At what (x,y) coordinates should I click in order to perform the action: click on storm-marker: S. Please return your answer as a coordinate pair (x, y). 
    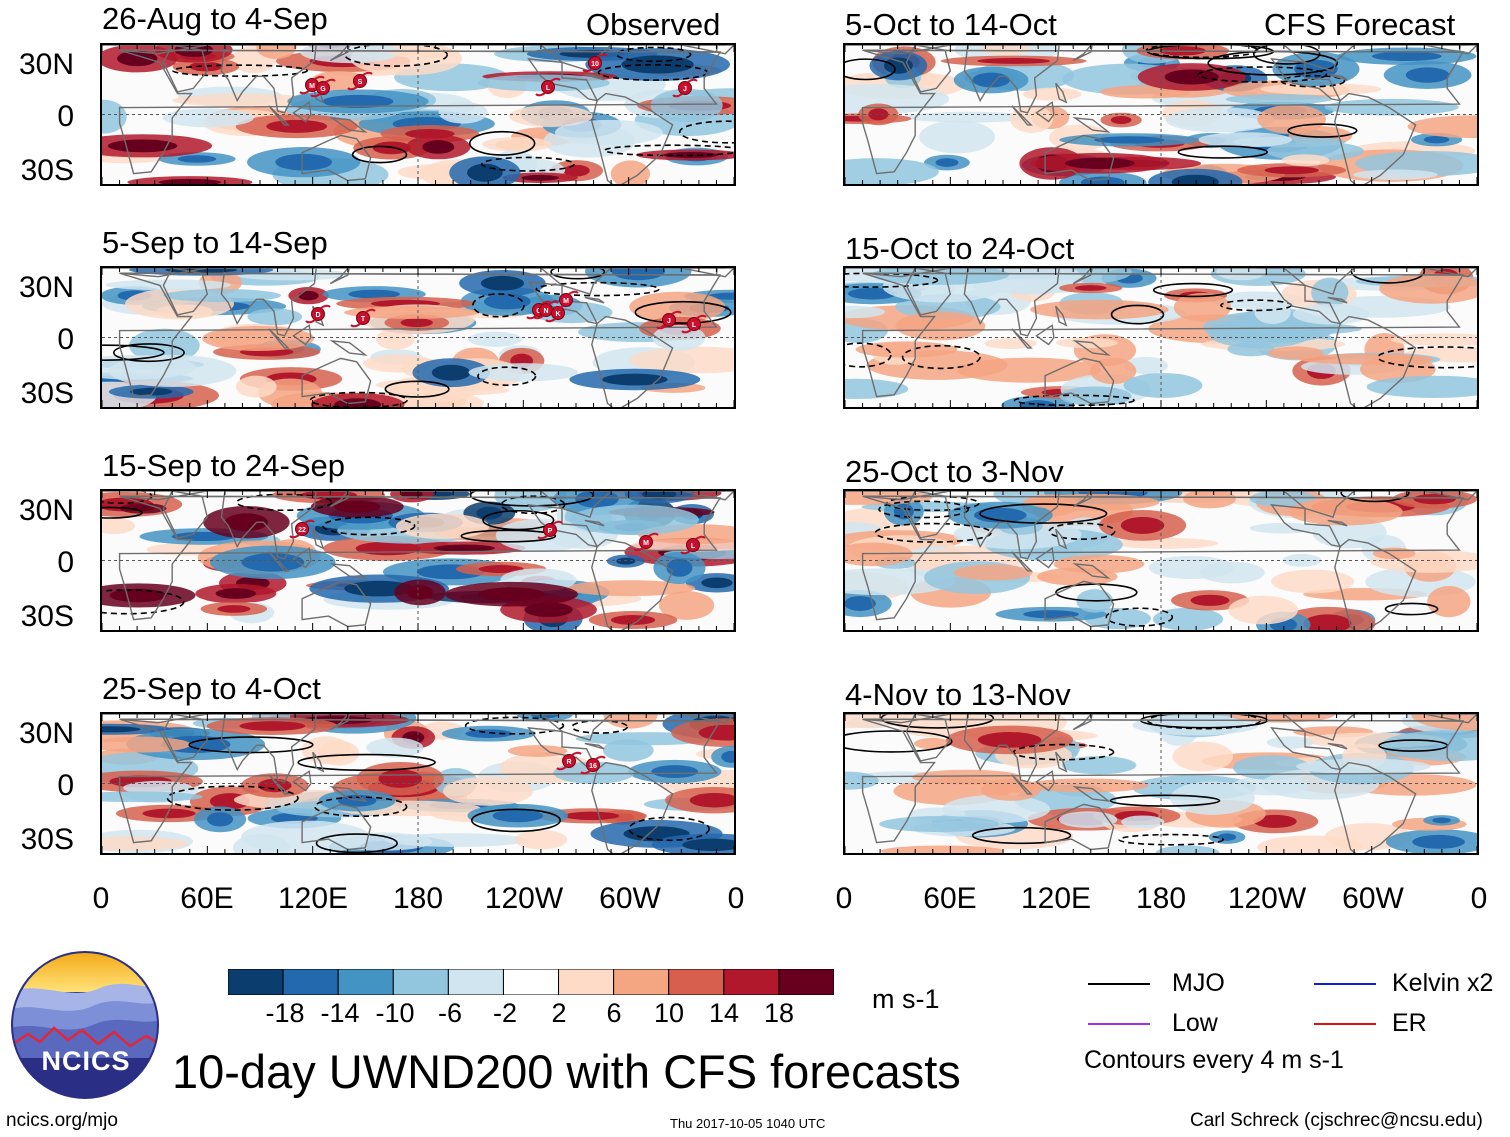
    Looking at the image, I should click on (360, 81).